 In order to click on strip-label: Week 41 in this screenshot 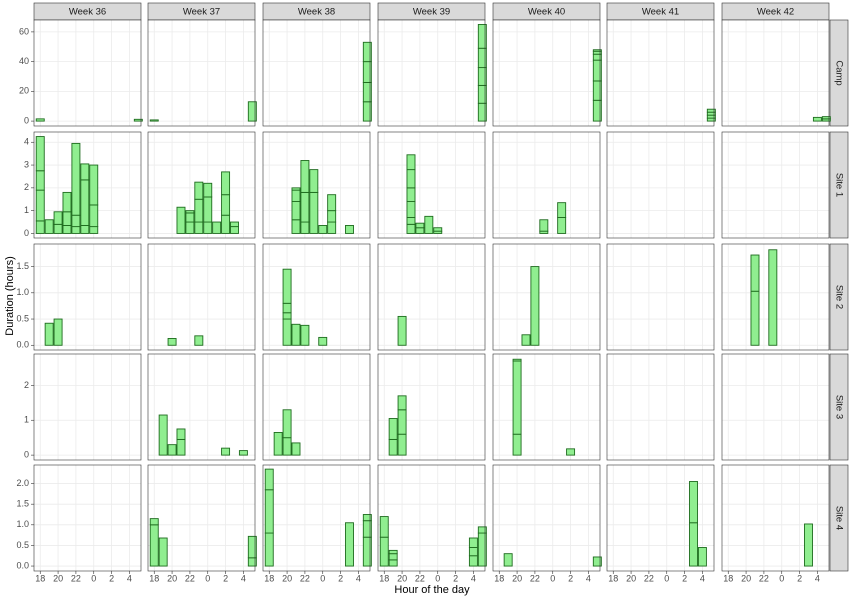, I will do `click(660, 12)`.